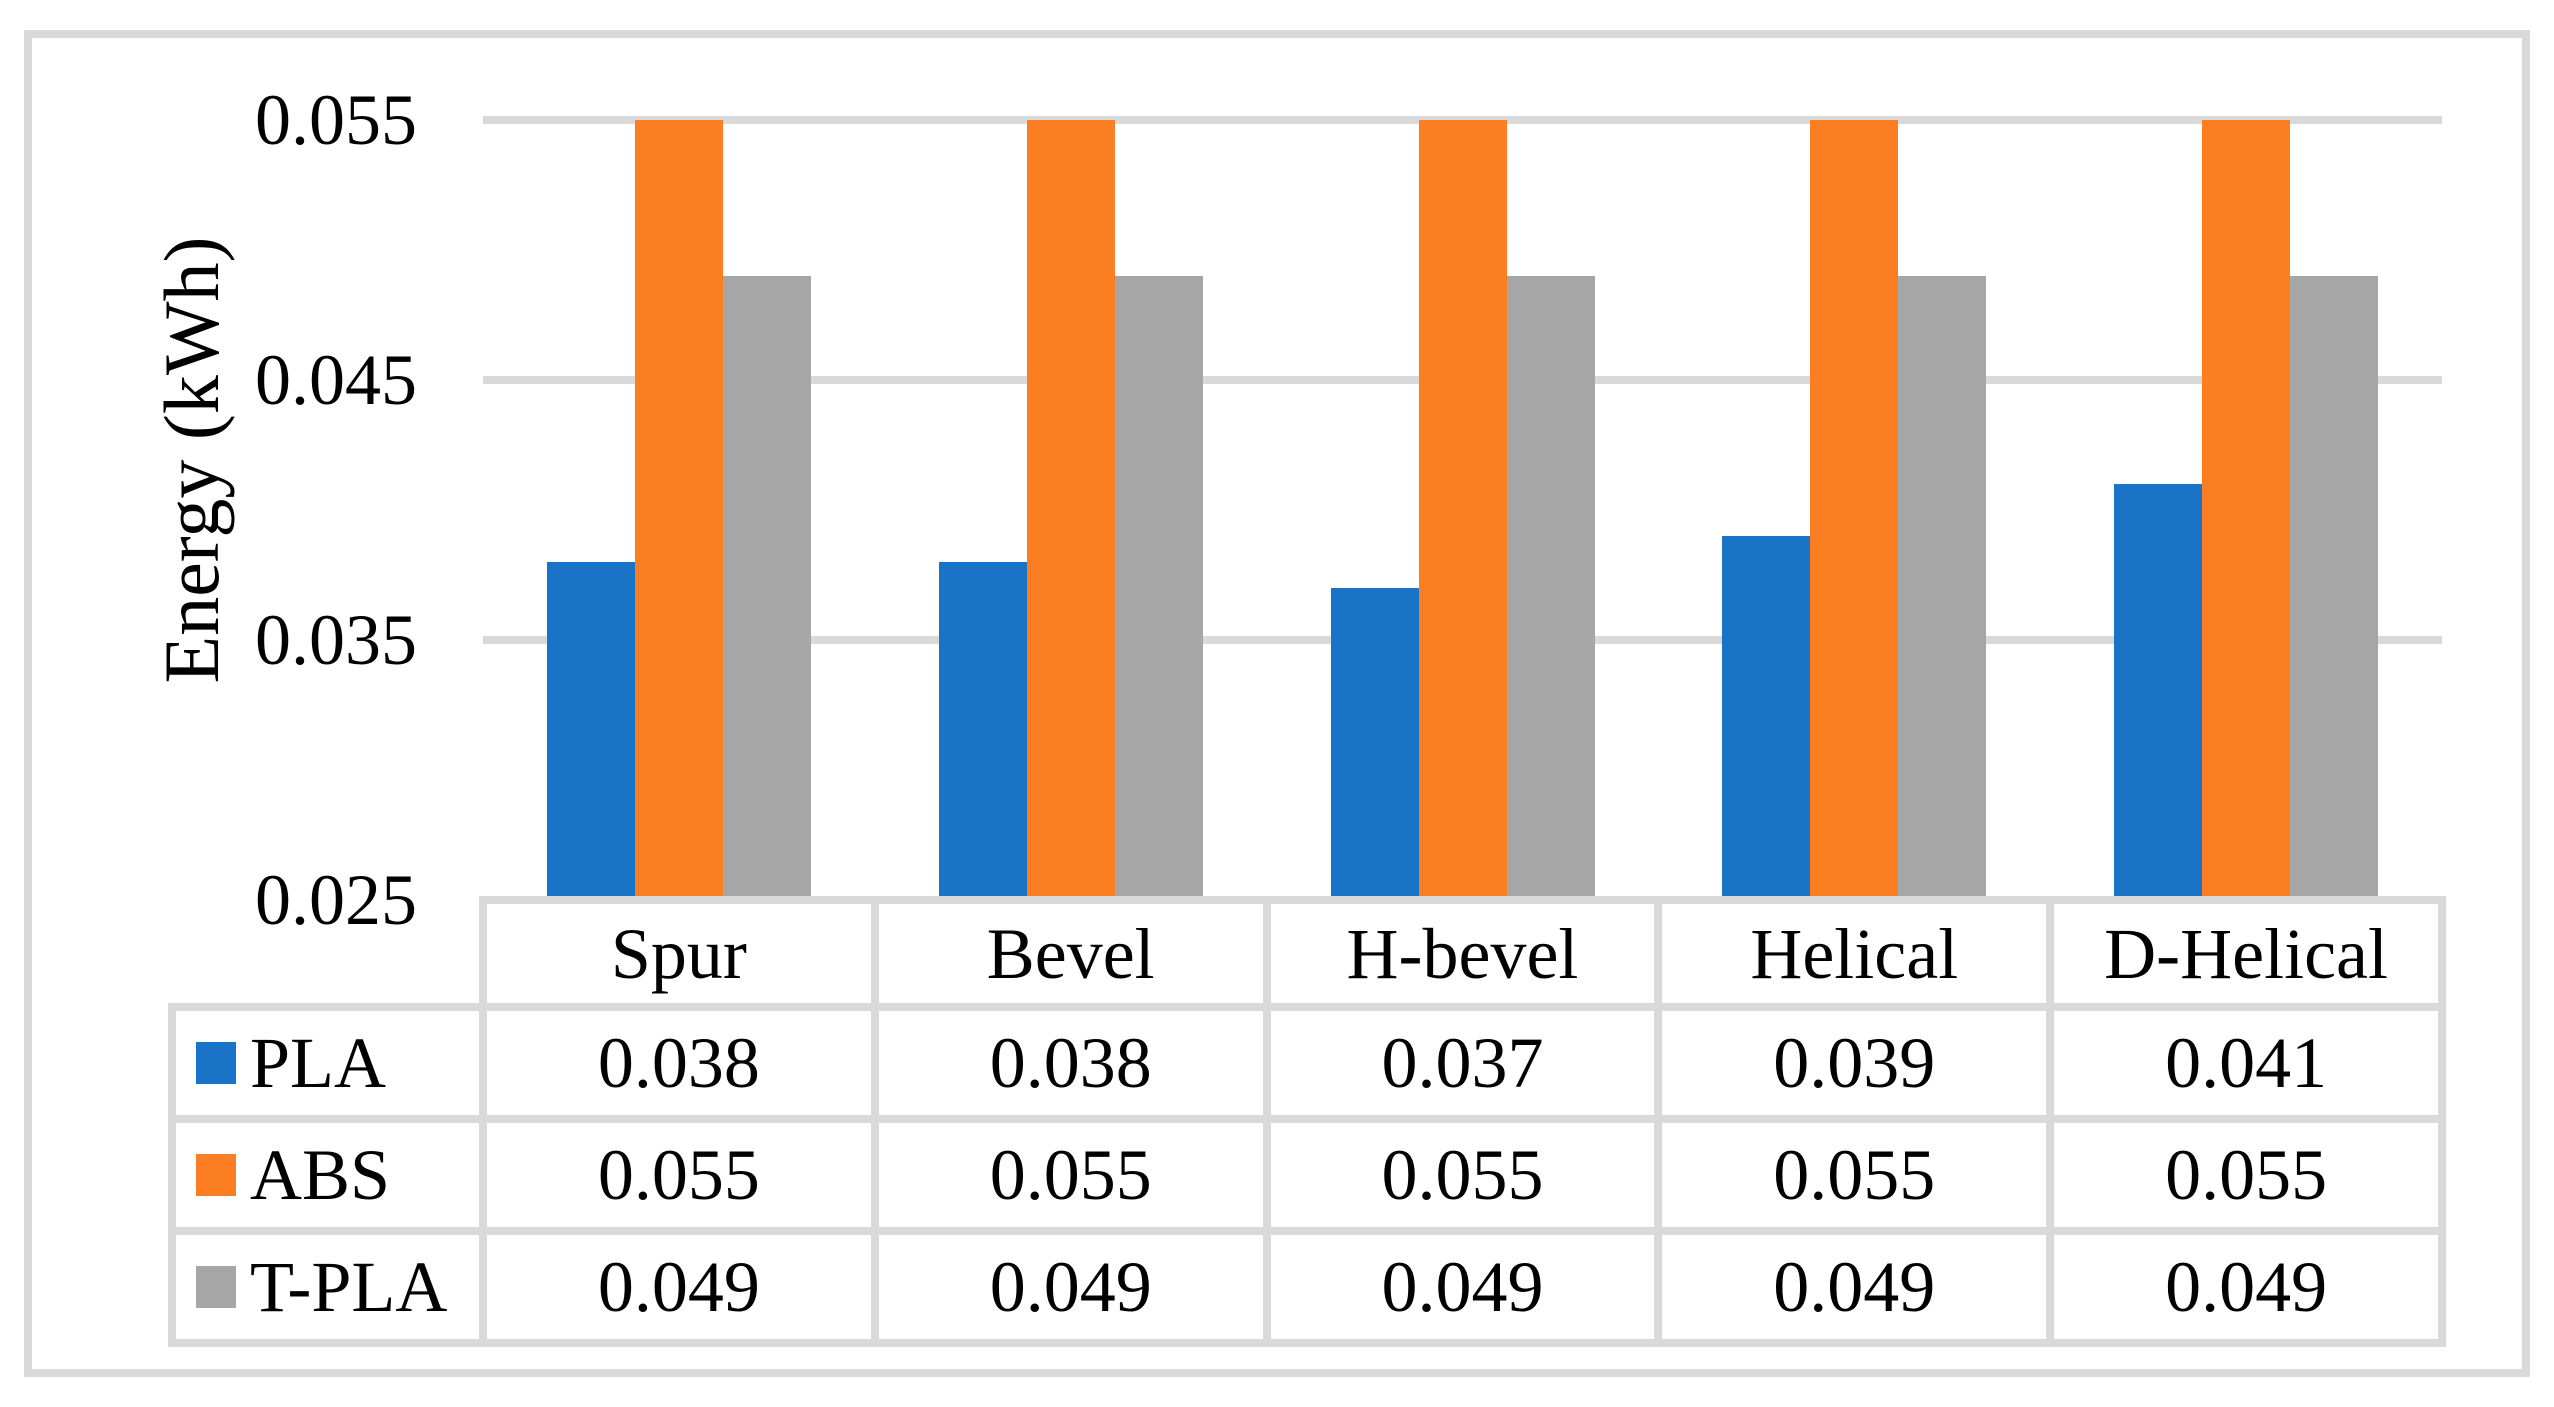  What do you see at coordinates (982, 729) in the screenshot?
I see `bar-pla-bevel` at bounding box center [982, 729].